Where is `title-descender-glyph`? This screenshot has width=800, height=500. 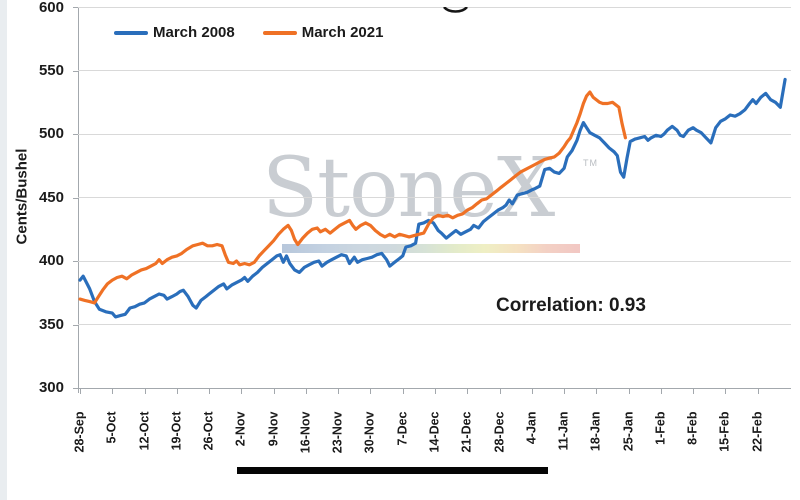
title-descender-glyph is located at coordinates (455, 9).